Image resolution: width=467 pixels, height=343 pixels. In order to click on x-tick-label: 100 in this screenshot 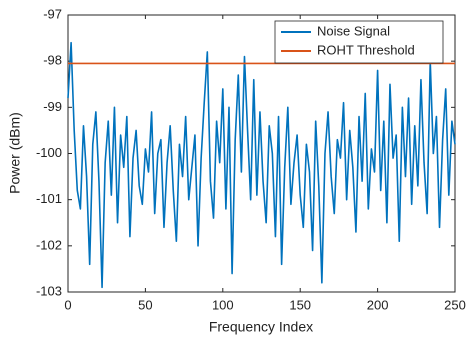, I will do `click(223, 304)`.